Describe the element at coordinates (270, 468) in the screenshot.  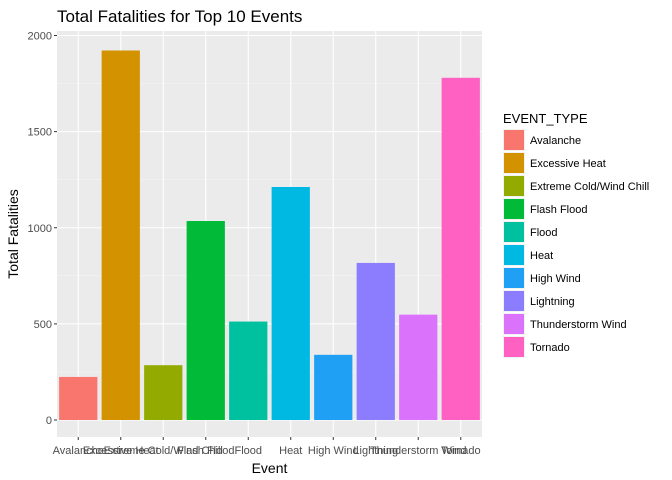
I see `x-axis-title: Event` at that location.